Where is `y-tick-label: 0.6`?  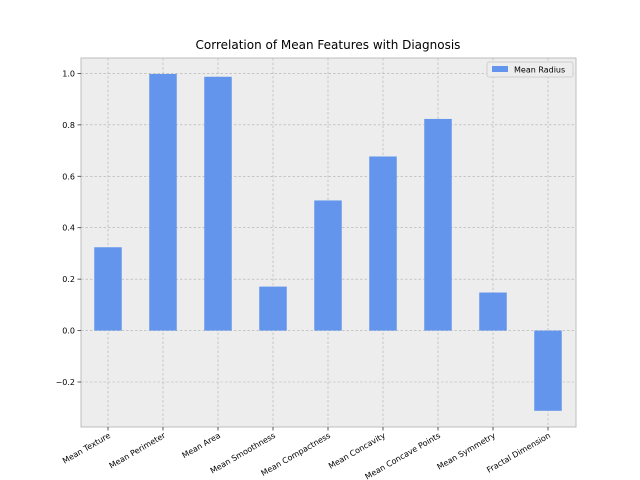
y-tick-label: 0.6 is located at coordinates (68, 176).